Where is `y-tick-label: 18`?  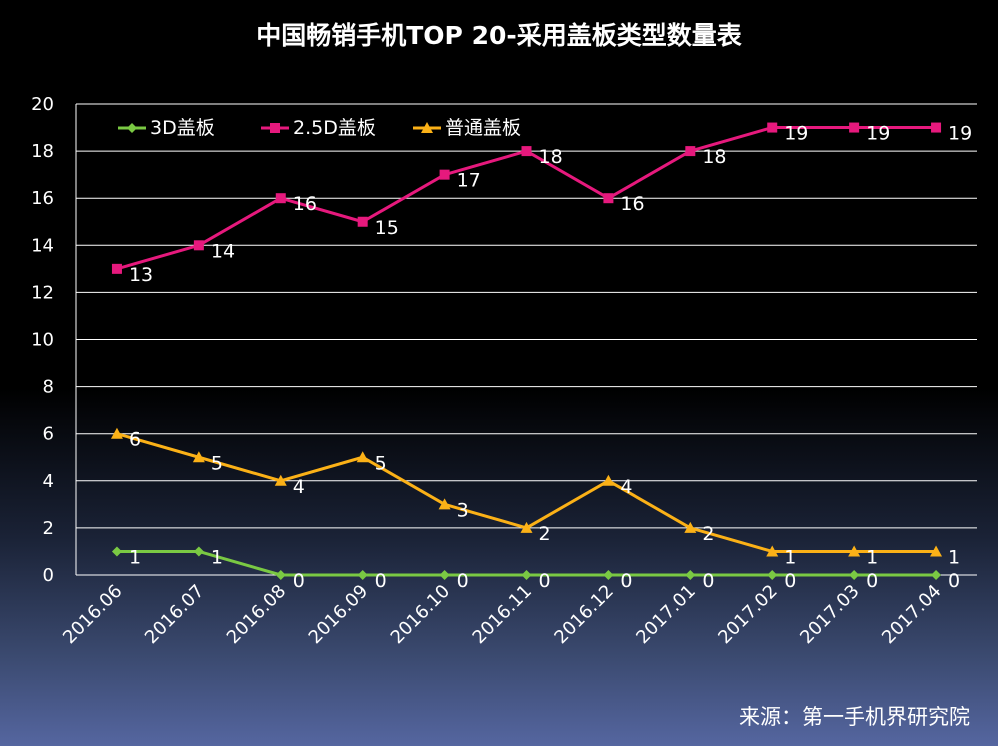
y-tick-label: 18 is located at coordinates (42, 151).